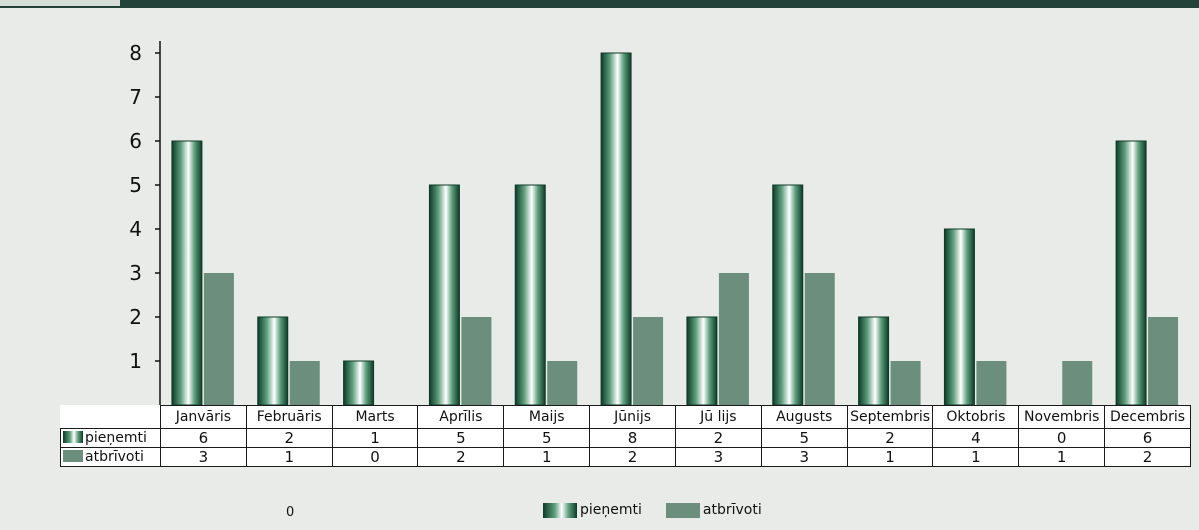  What do you see at coordinates (135, 141) in the screenshot?
I see `y-tick-label: 6` at bounding box center [135, 141].